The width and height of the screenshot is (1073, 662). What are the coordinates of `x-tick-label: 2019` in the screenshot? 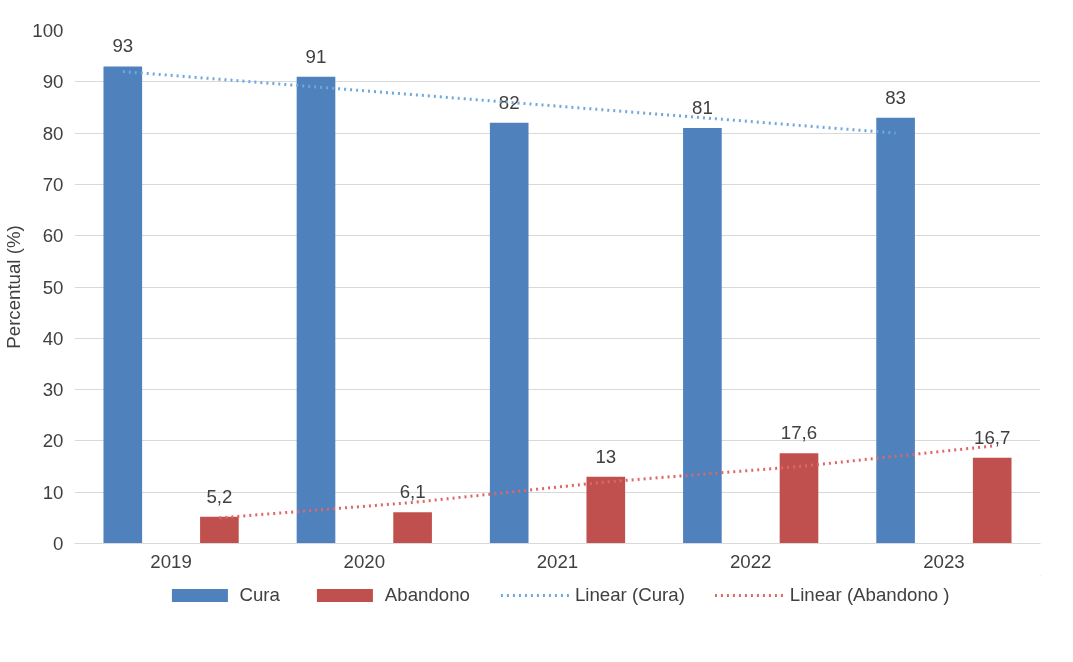 It's located at (171, 561).